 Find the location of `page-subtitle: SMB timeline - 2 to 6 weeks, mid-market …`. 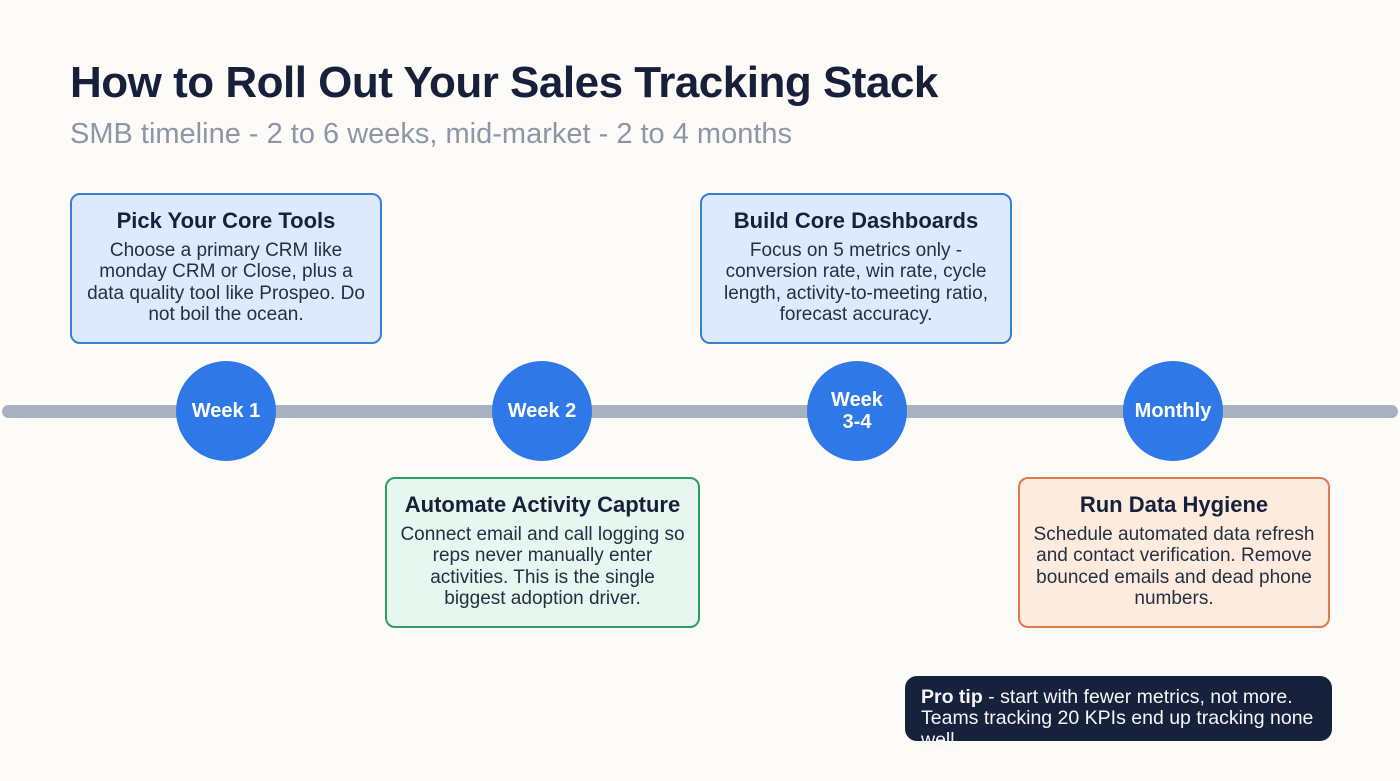

page-subtitle: SMB timeline - 2 to 6 weeks, mid-market … is located at coordinates (431, 134).